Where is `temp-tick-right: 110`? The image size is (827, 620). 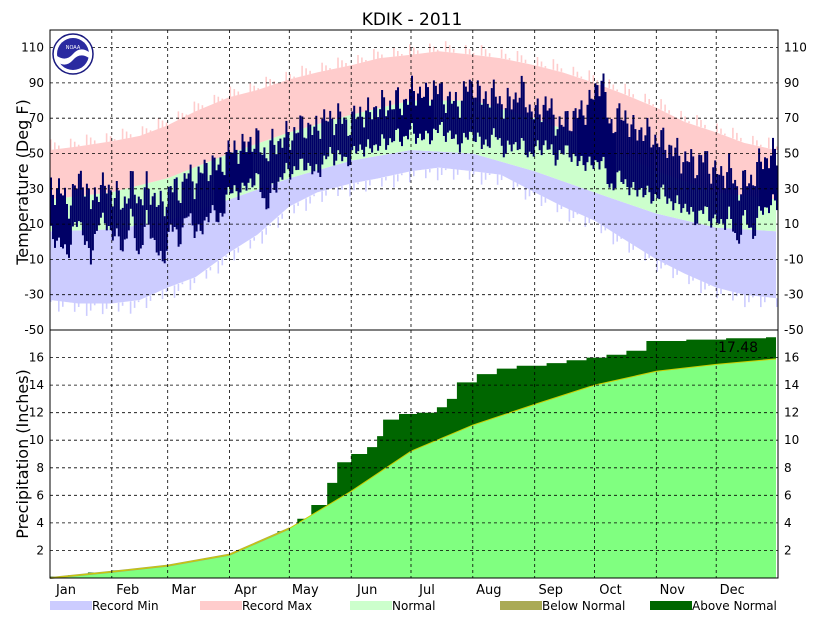
temp-tick-right: 110 is located at coordinates (795, 48).